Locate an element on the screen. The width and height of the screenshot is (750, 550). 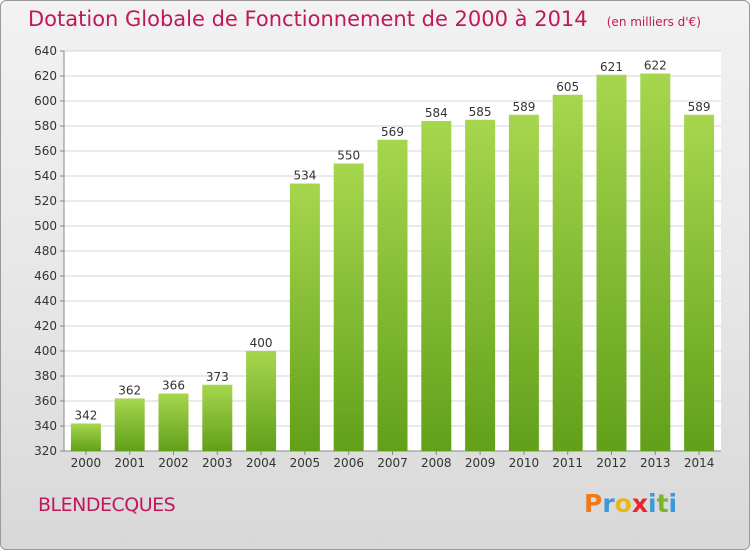
x-tick-label: 2005 is located at coordinates (305, 463).